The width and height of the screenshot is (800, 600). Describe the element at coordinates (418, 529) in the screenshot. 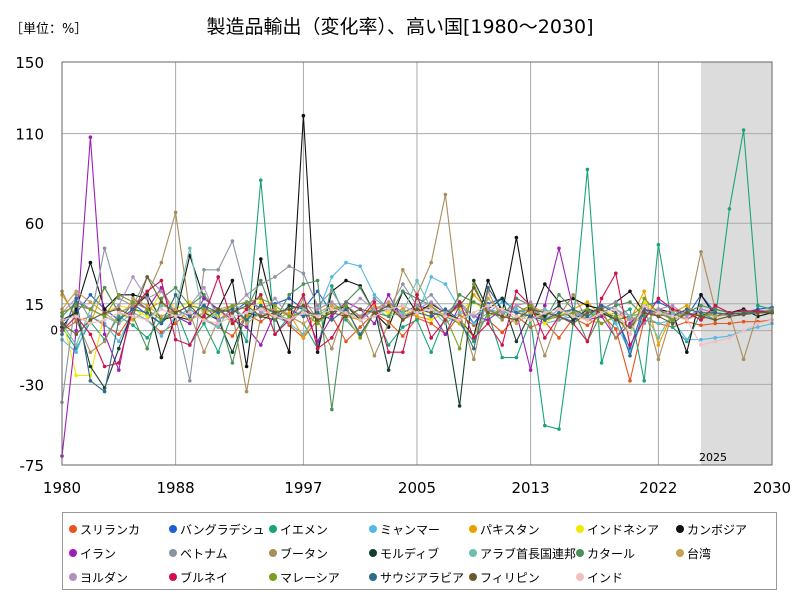

I see `legend-item: ミャンマー` at that location.